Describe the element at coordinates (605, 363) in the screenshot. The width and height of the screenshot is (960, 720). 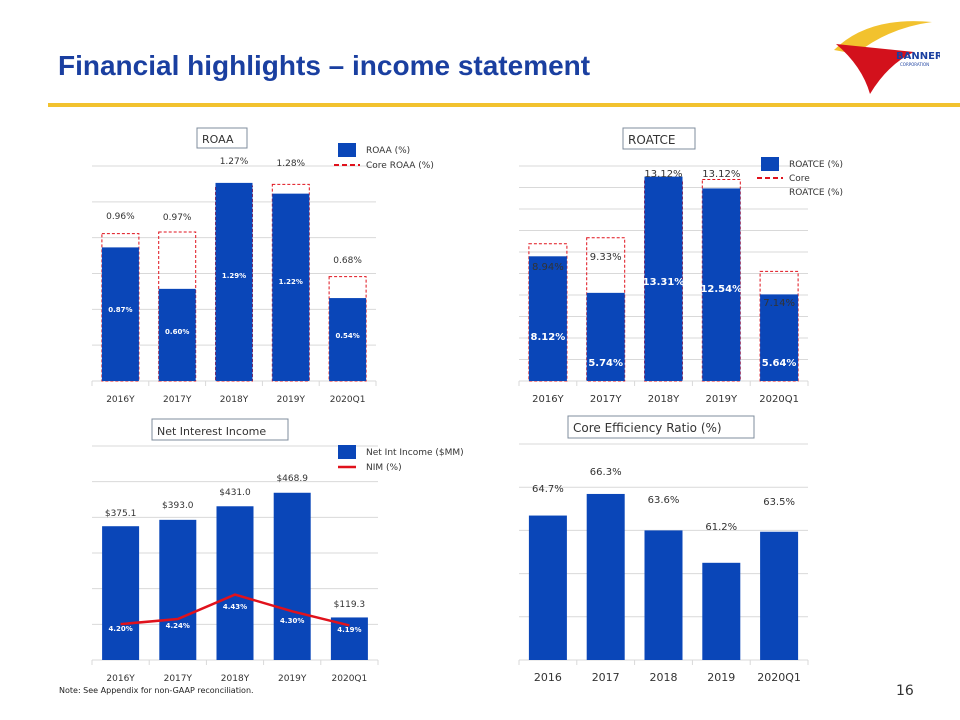
I see `roatce-value-label: 5.74%` at that location.